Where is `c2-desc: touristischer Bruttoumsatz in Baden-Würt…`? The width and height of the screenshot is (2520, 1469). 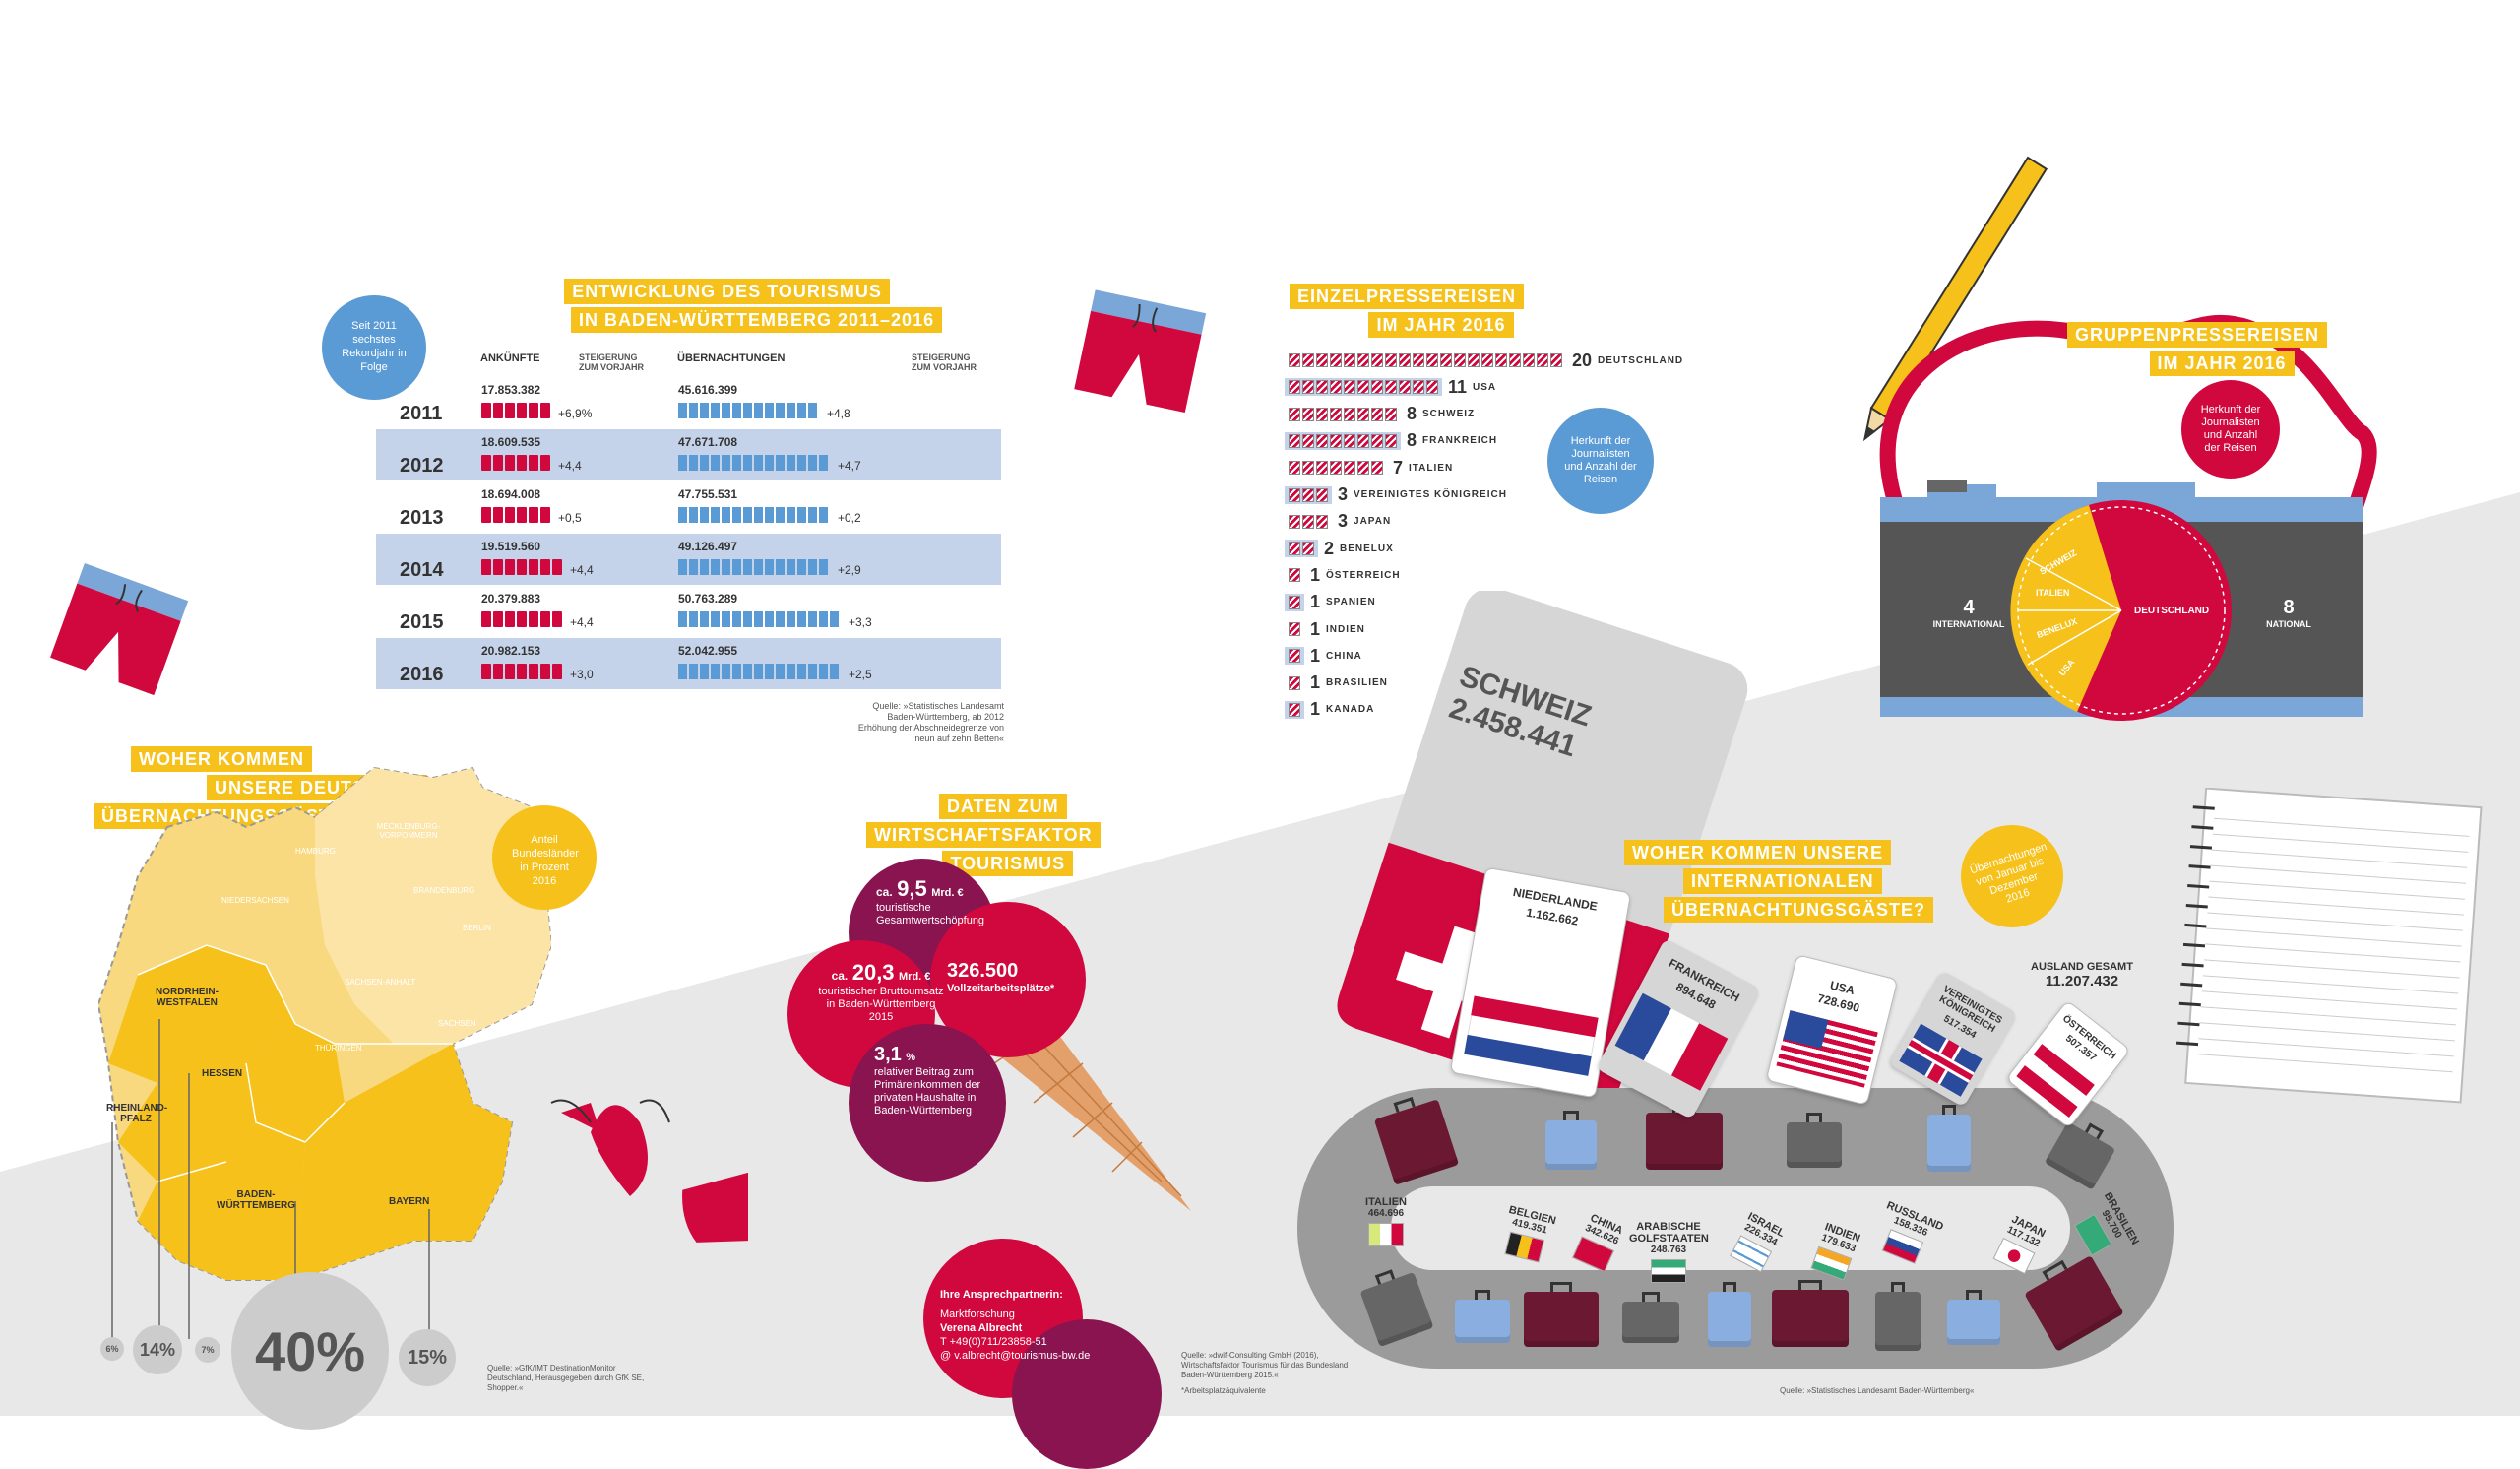 c2-desc: touristischer Bruttoumsatz in Baden-Würt… is located at coordinates (881, 1005).